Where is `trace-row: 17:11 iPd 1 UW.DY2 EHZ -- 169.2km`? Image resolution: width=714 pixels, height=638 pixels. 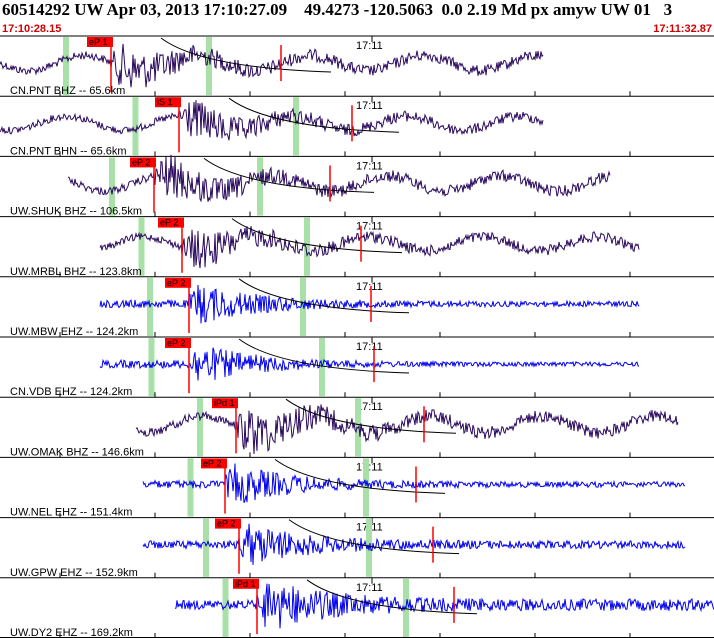 trace-row: 17:11 iPd 1 UW.DY2 EHZ -- 169.2km is located at coordinates (357, 607).